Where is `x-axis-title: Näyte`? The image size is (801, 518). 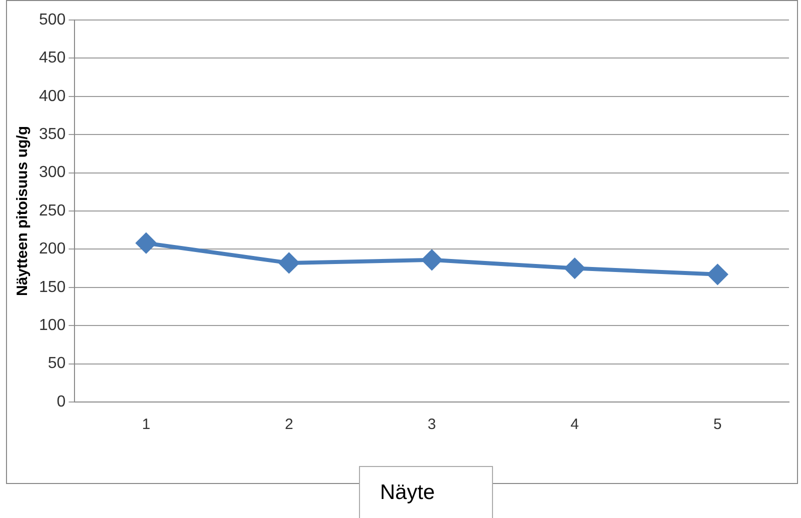
x-axis-title: Näyte is located at coordinates (426, 492).